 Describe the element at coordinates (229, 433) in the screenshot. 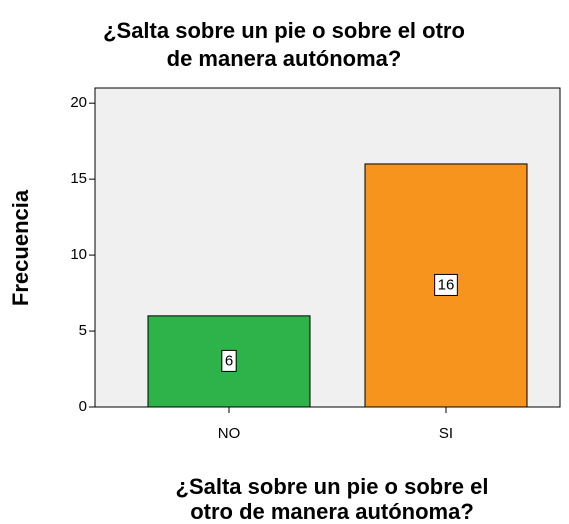

I see `x-tick-label: NO` at that location.